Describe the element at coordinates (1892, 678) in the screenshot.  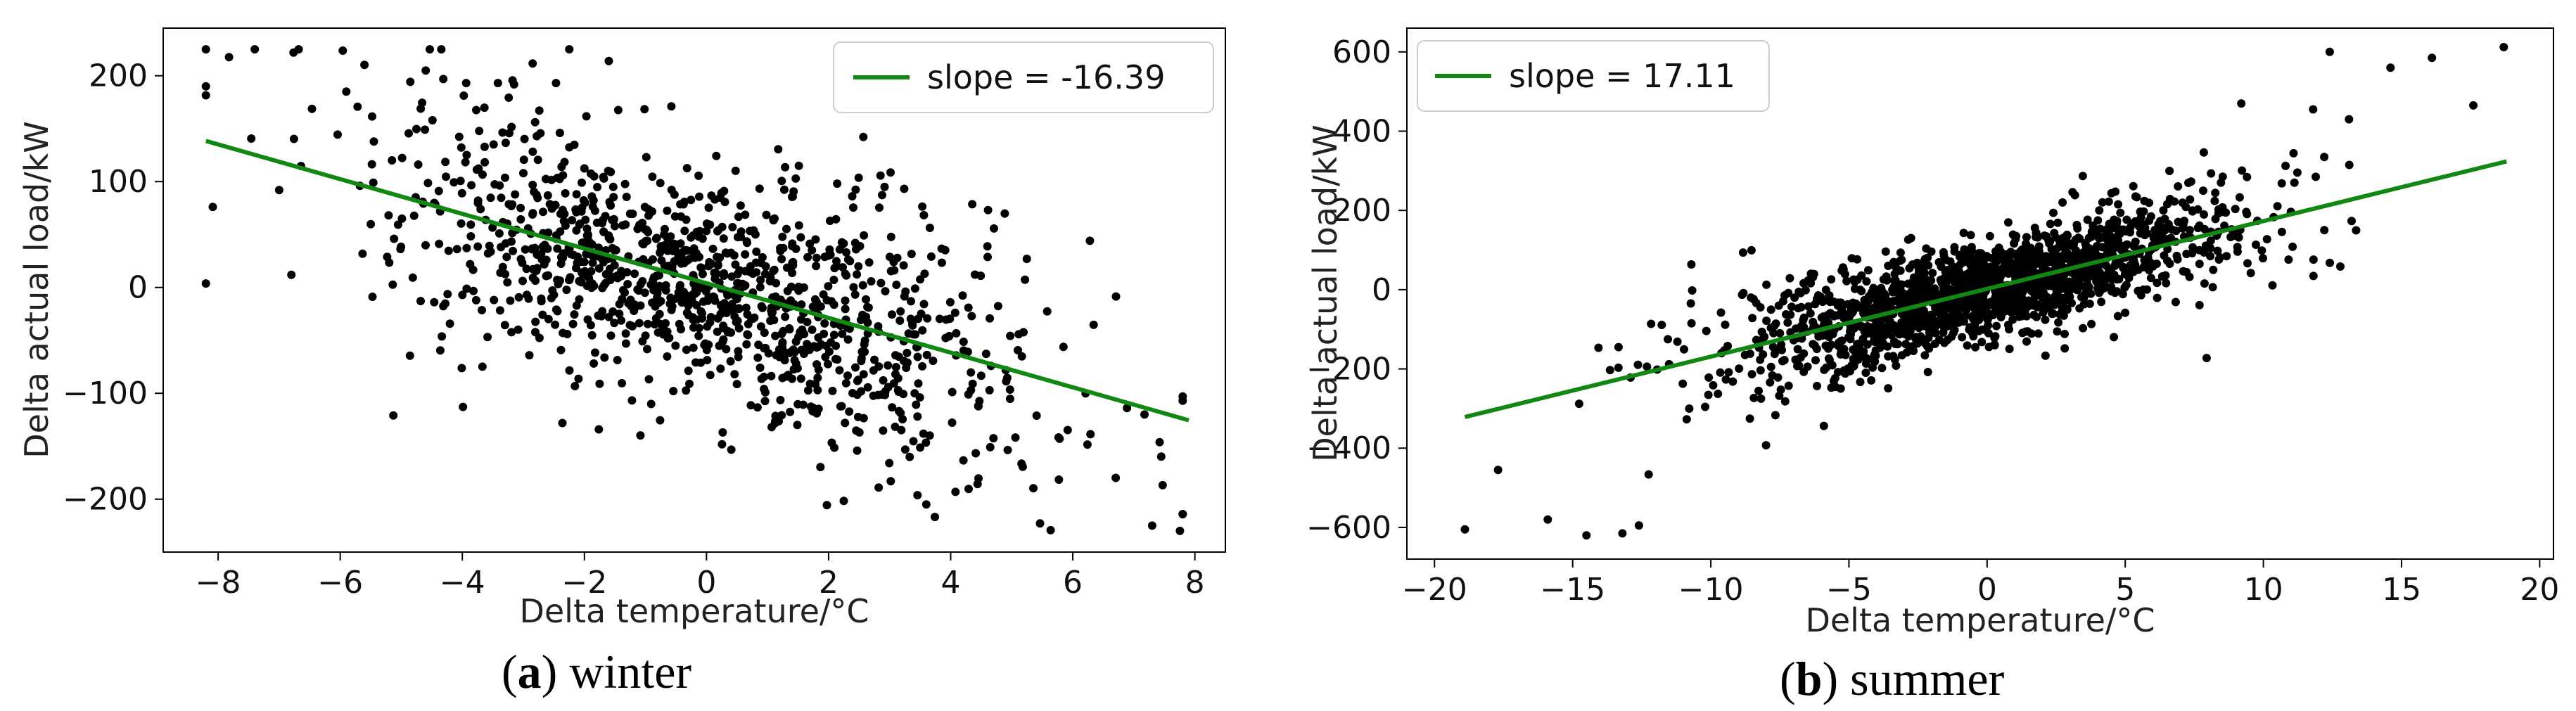
I see `panel-b-caption: (b) summer` at that location.